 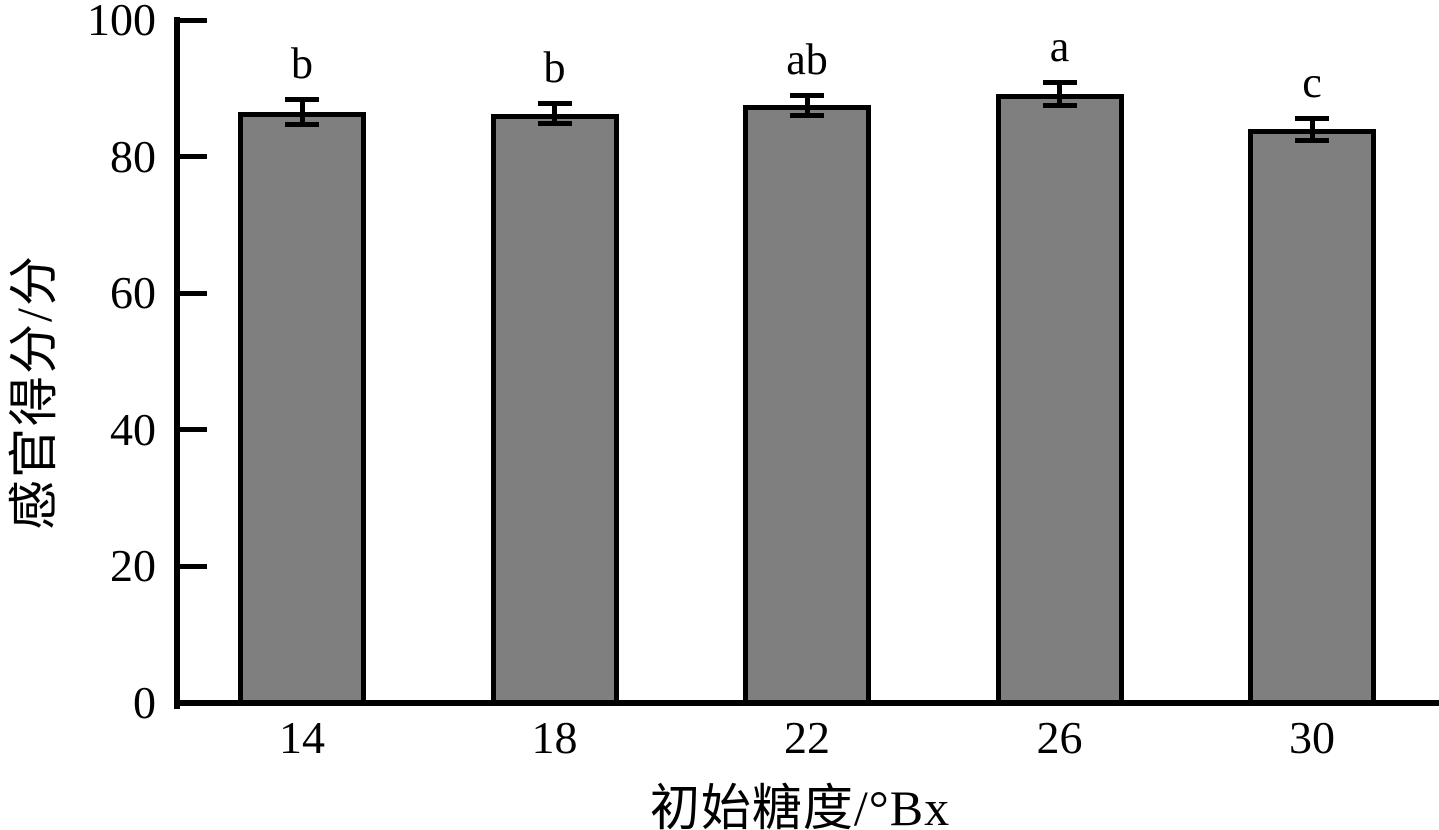 I want to click on x-tick-label: 18, so click(x=554, y=737).